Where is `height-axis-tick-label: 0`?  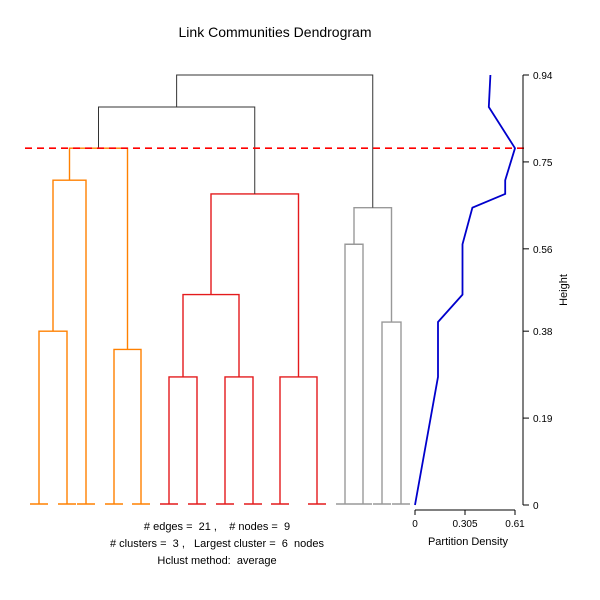
height-axis-tick-label: 0 is located at coordinates (536, 506).